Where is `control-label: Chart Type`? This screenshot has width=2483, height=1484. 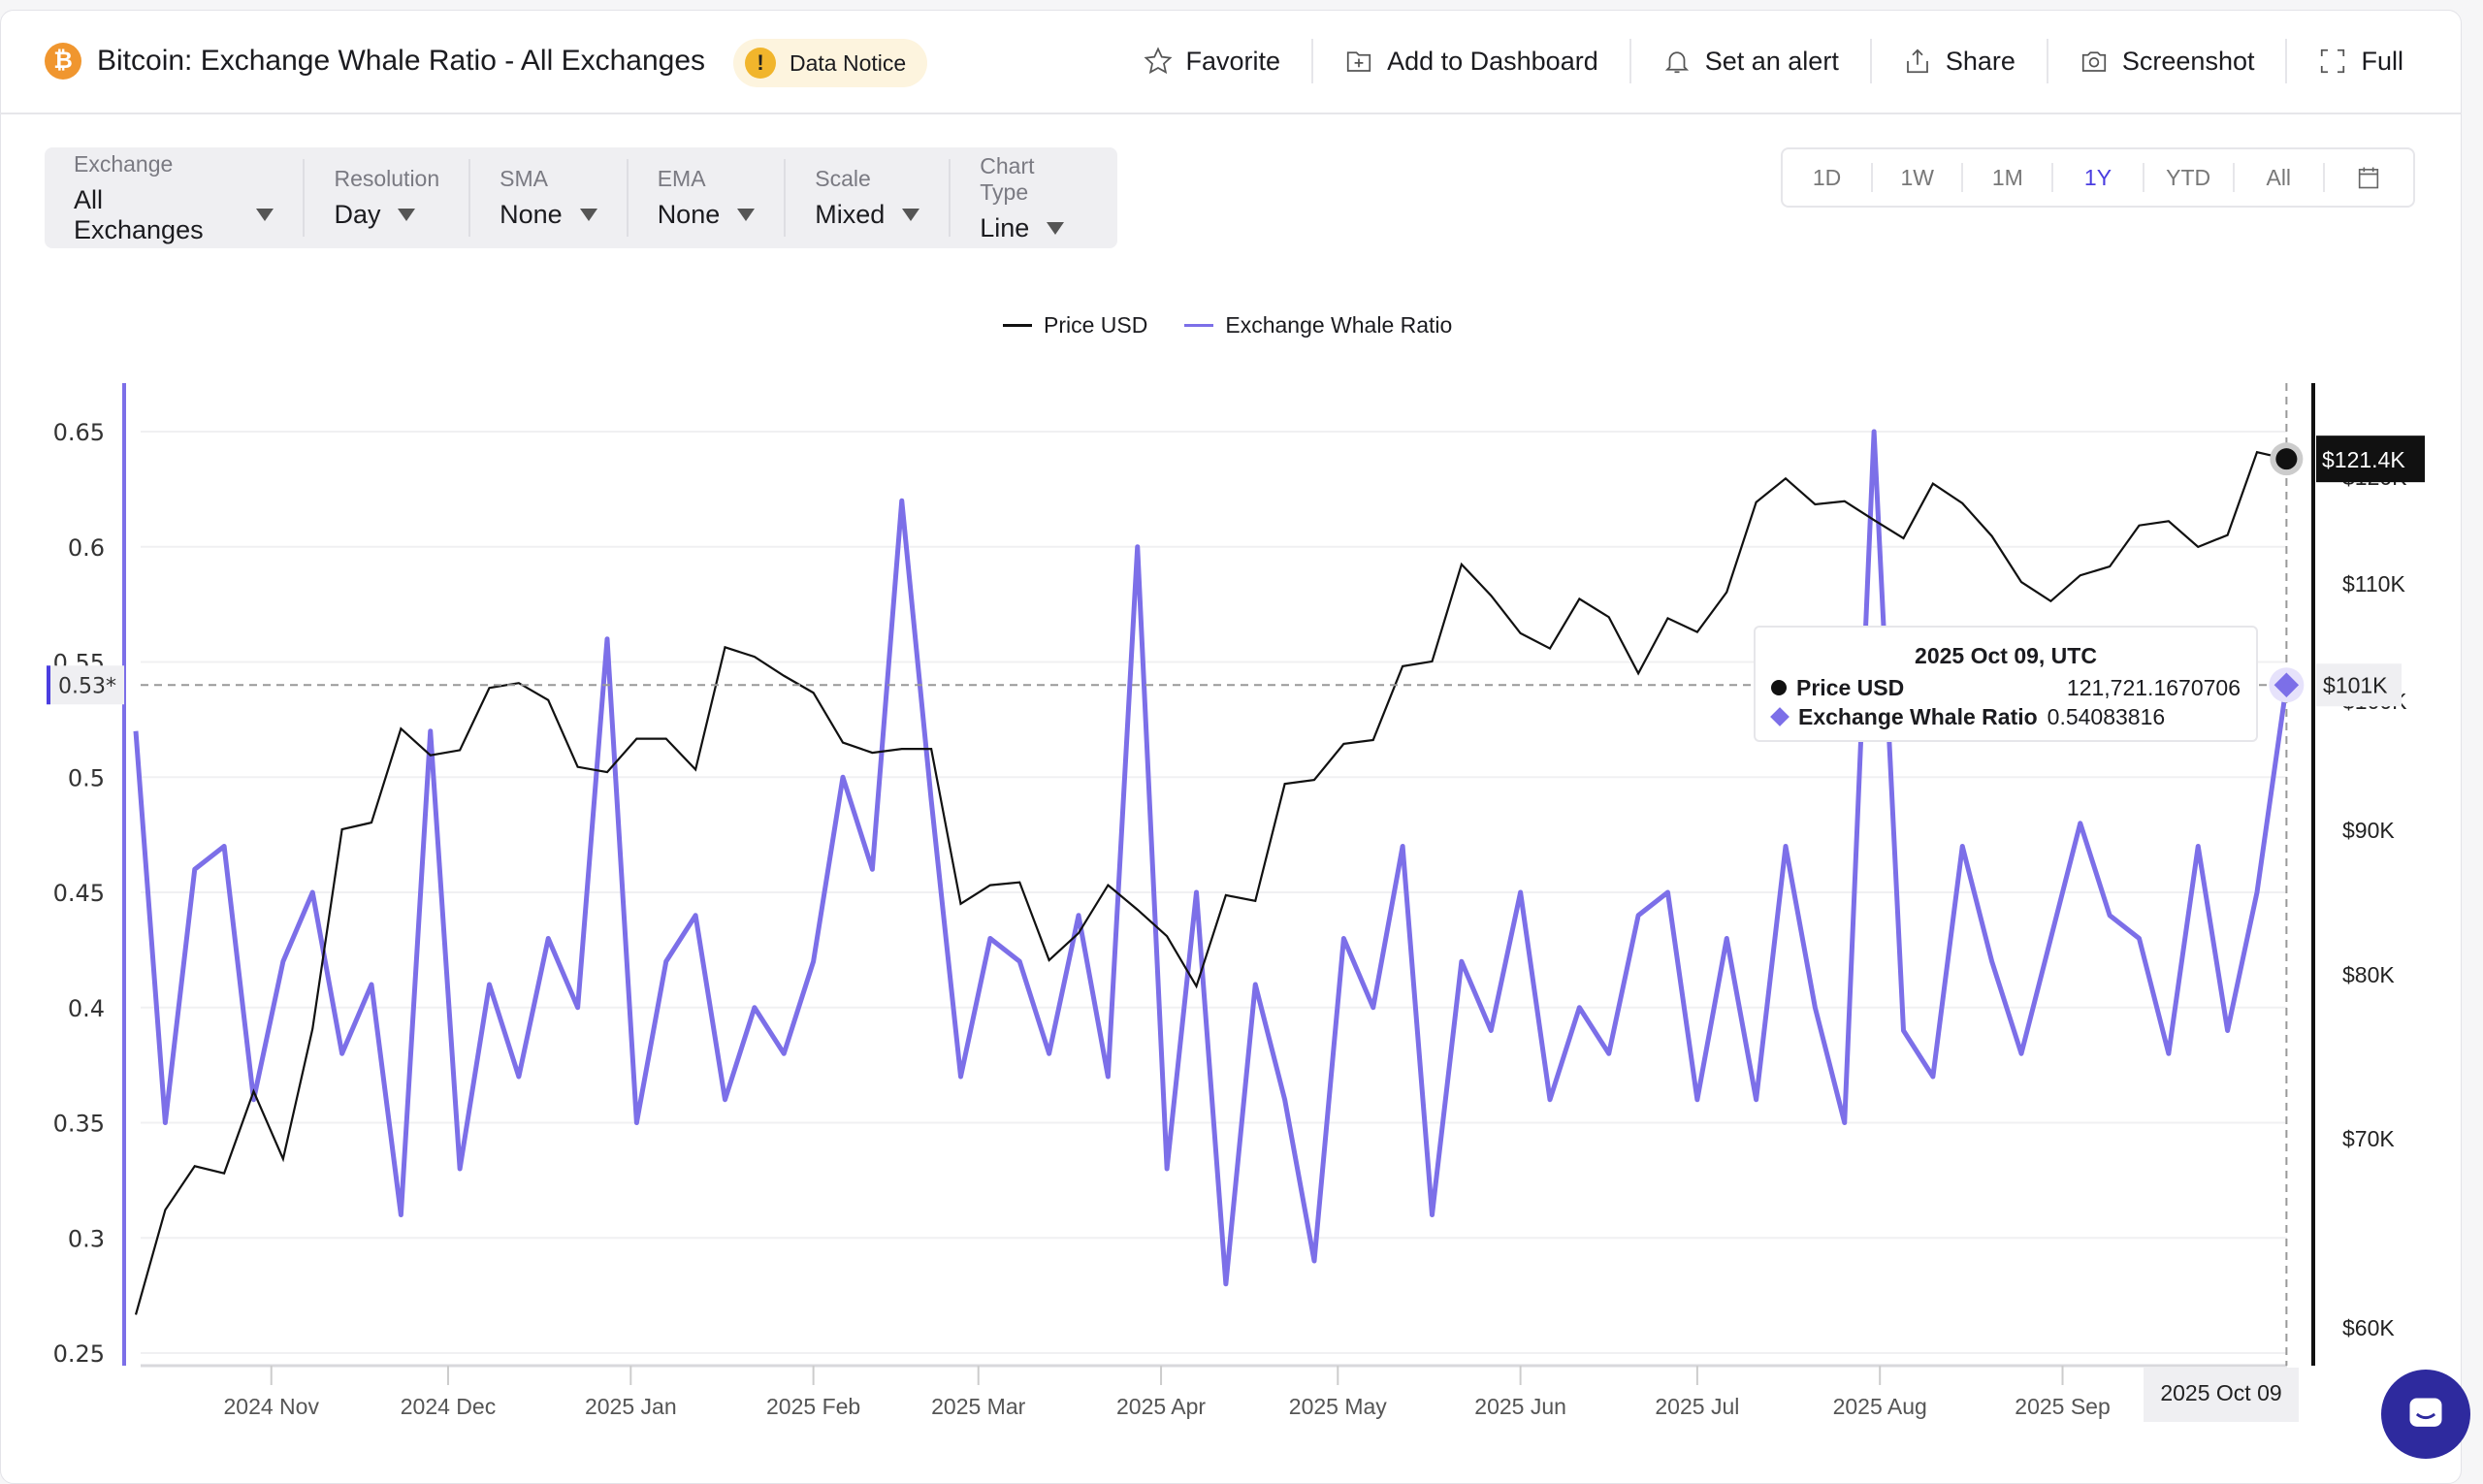
control-label: Chart Type is located at coordinates (1008, 178).